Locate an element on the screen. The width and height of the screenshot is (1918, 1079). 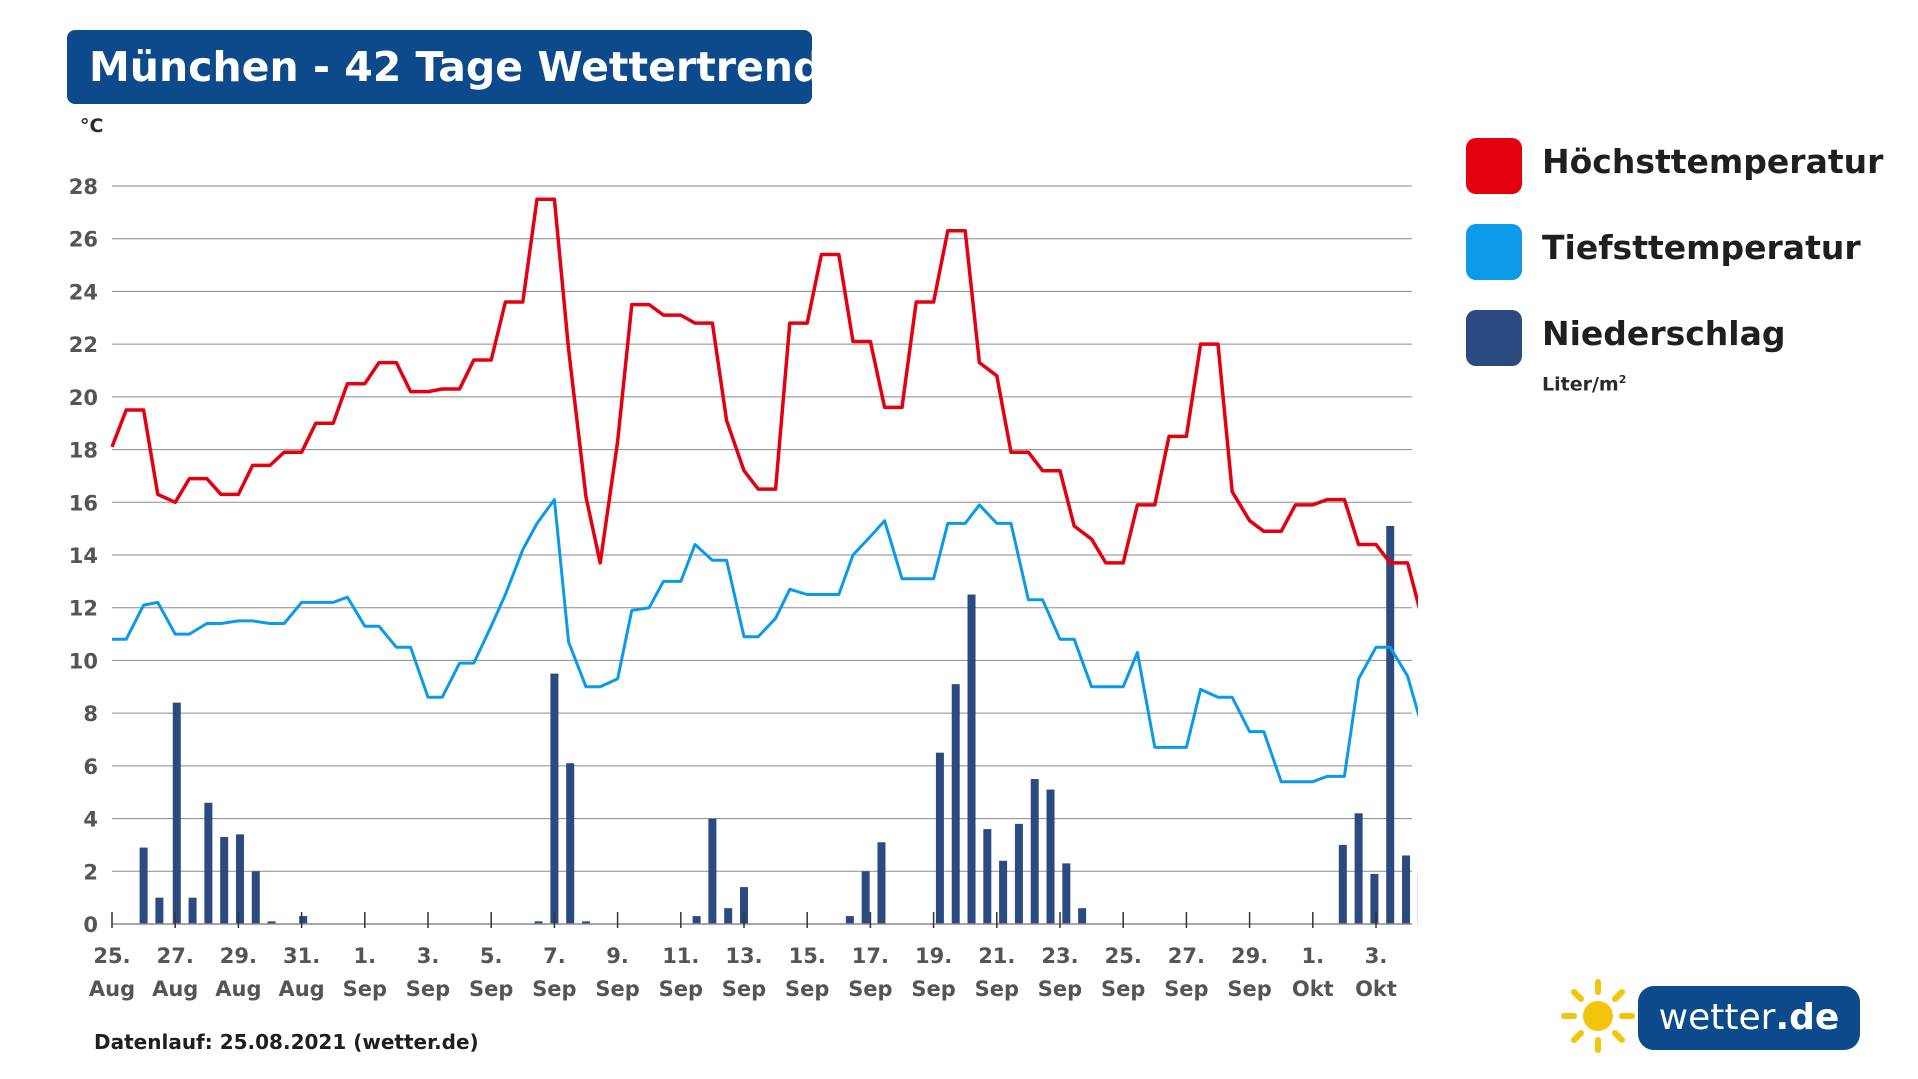
precipitation-unit-base: Liter/m is located at coordinates (1580, 384).